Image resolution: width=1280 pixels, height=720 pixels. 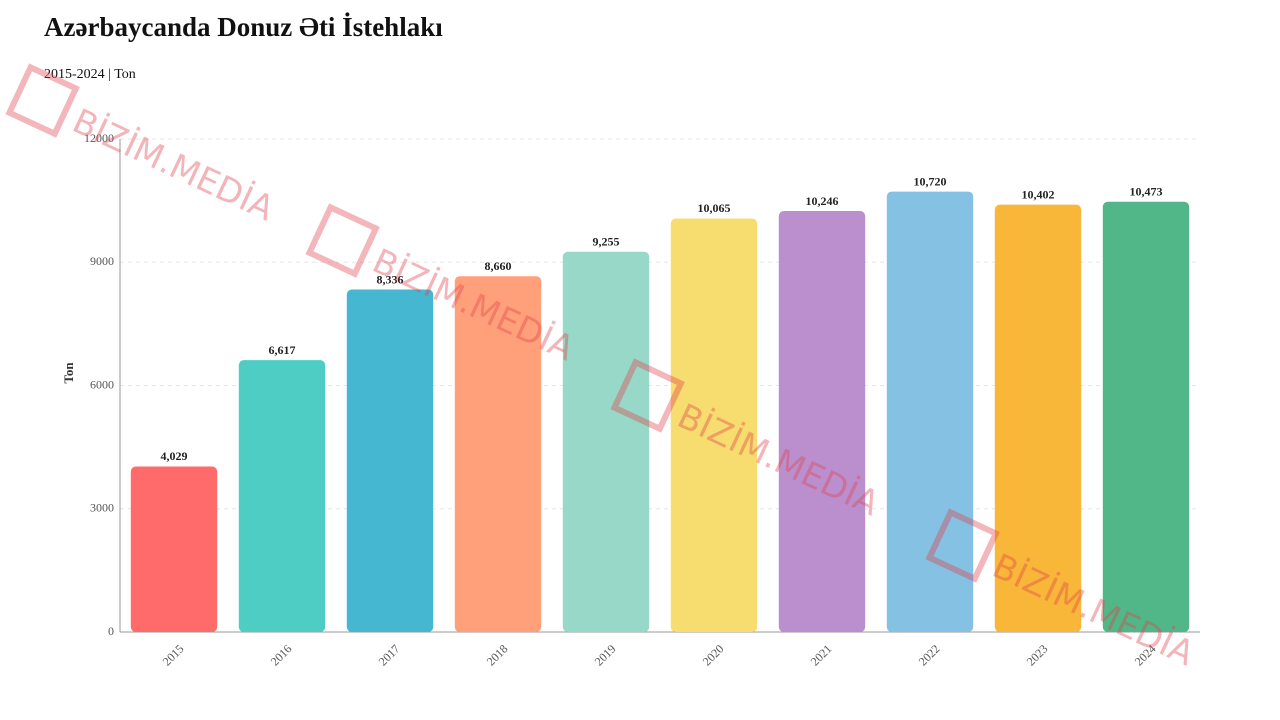 What do you see at coordinates (930, 181) in the screenshot?
I see `value-label: 10,720` at bounding box center [930, 181].